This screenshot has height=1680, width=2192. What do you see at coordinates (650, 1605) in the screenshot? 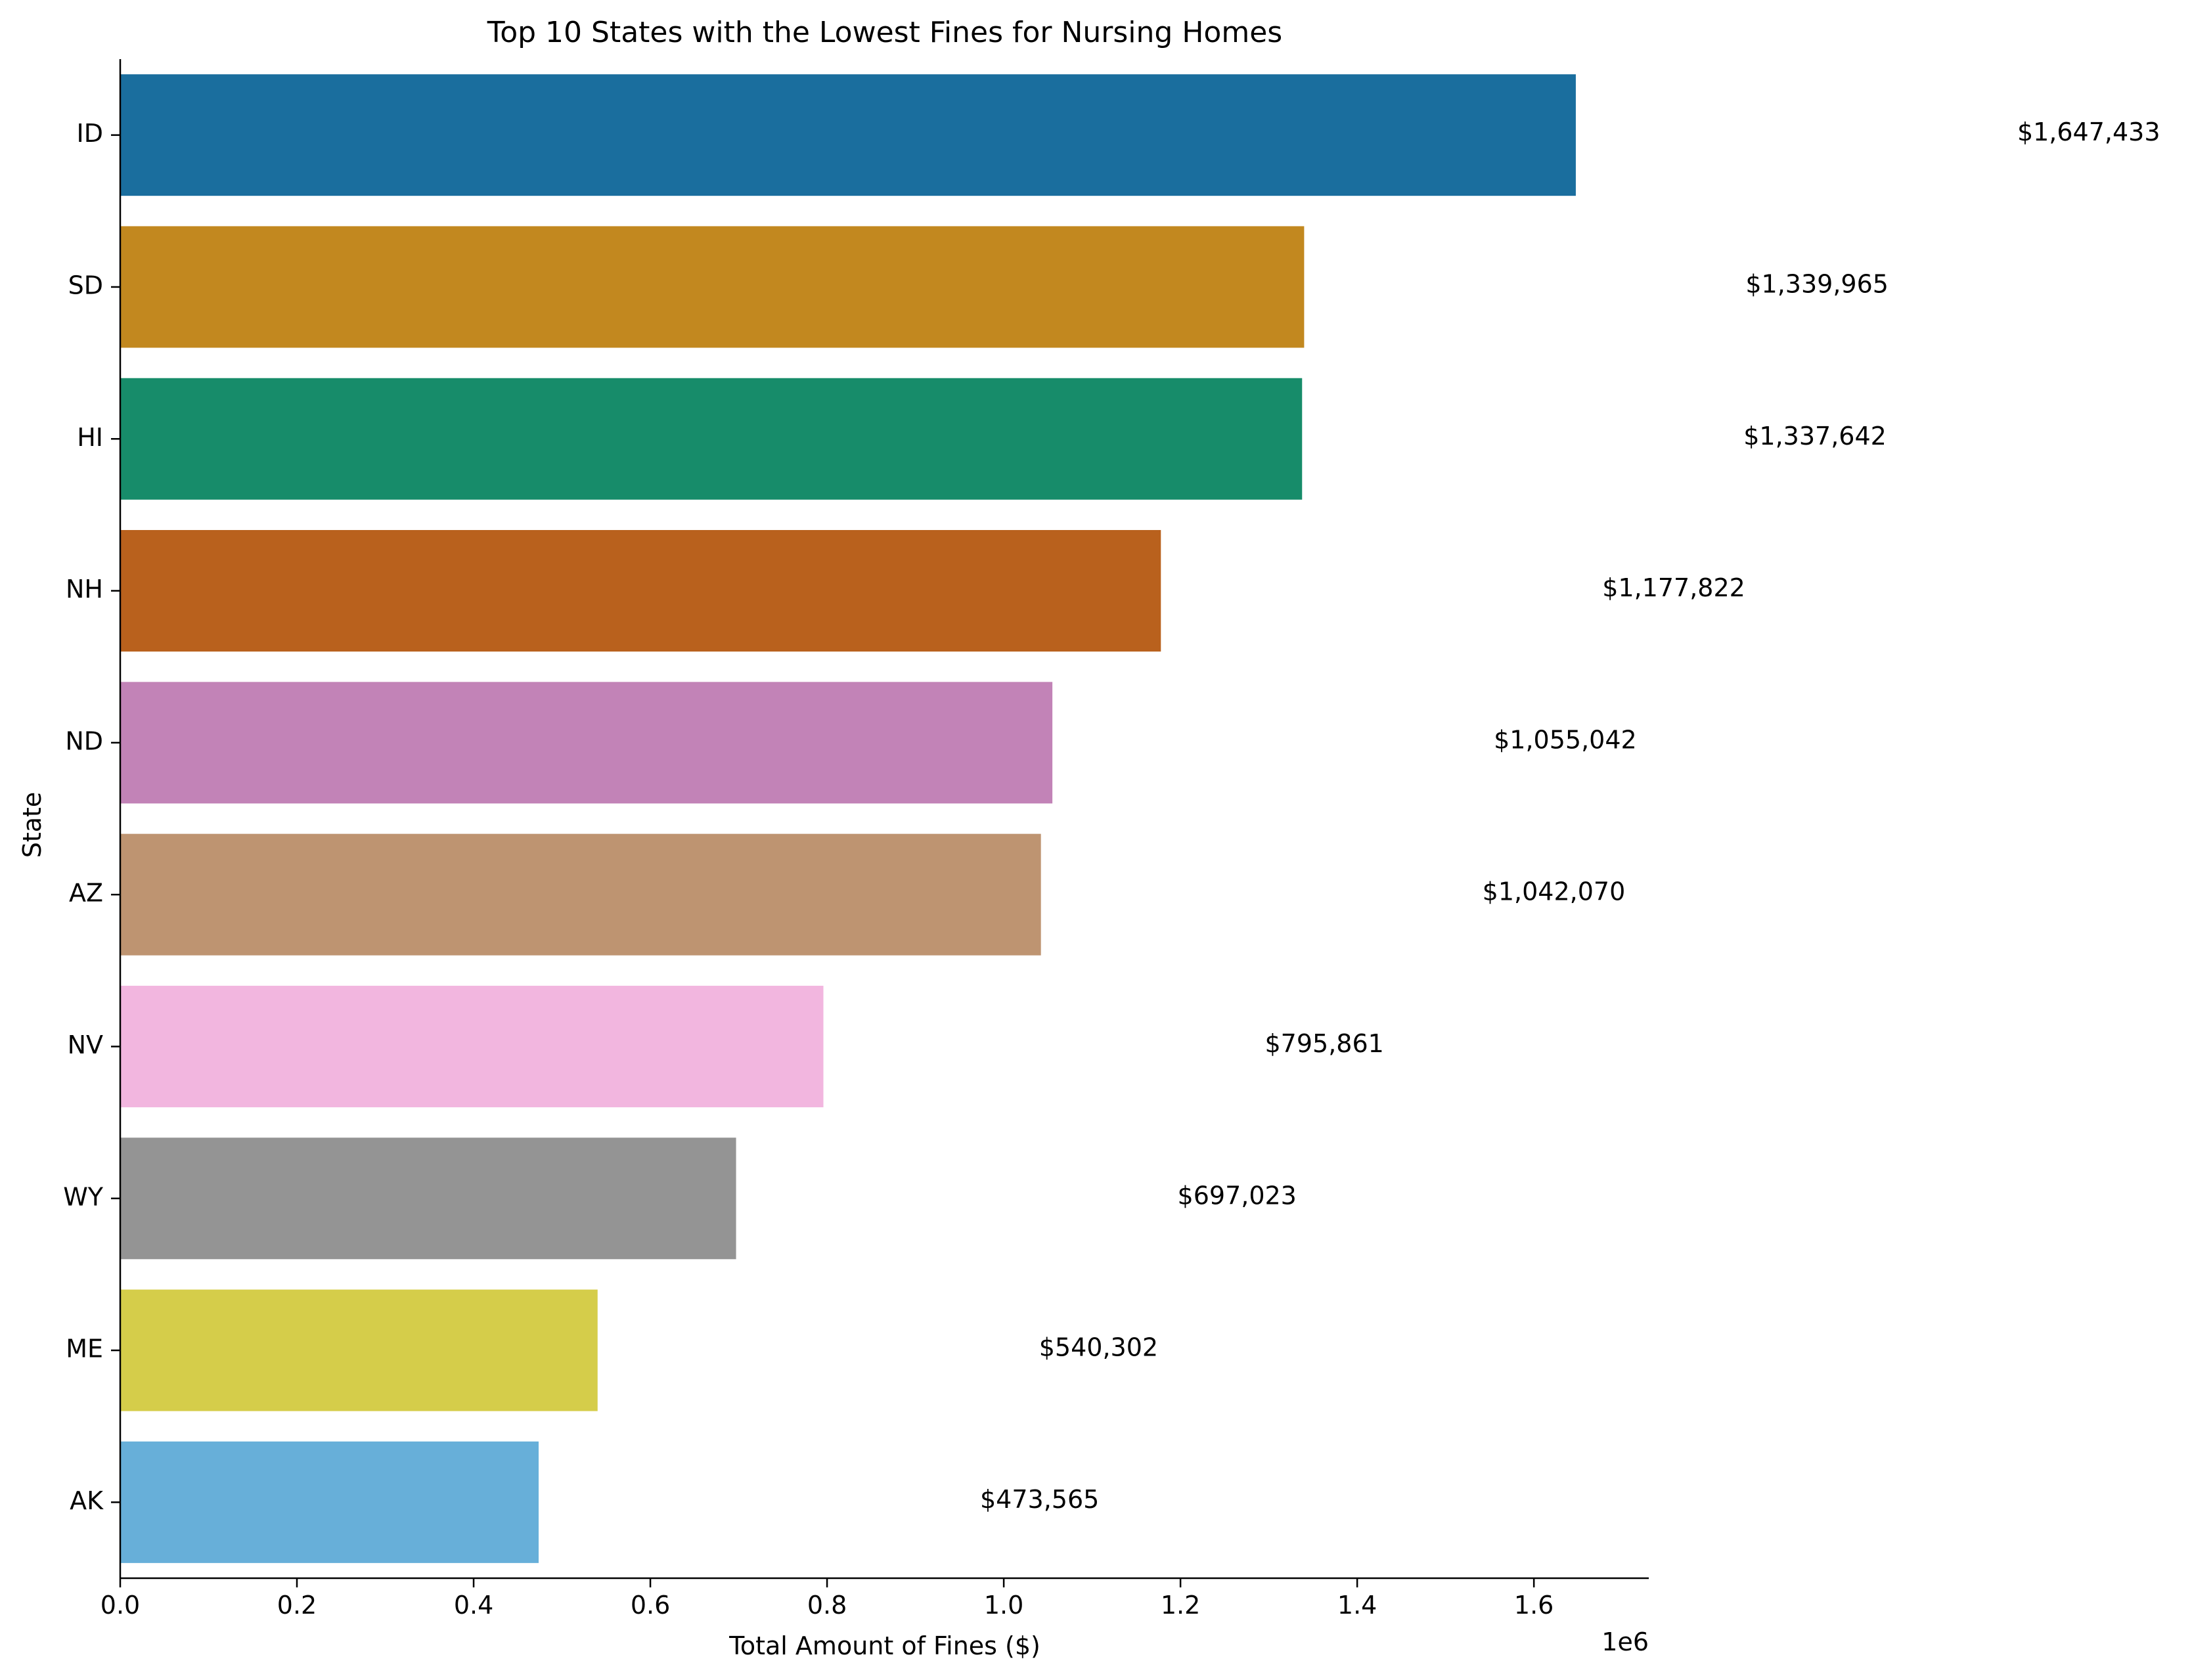
I see `x-tick-label: 0.6` at bounding box center [650, 1605].